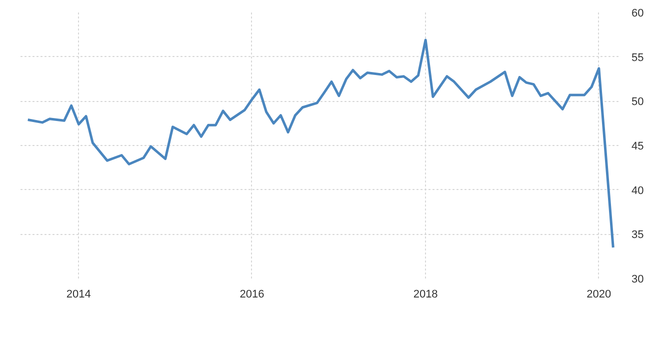  Describe the element at coordinates (638, 280) in the screenshot. I see `y-tick-label: 30` at that location.